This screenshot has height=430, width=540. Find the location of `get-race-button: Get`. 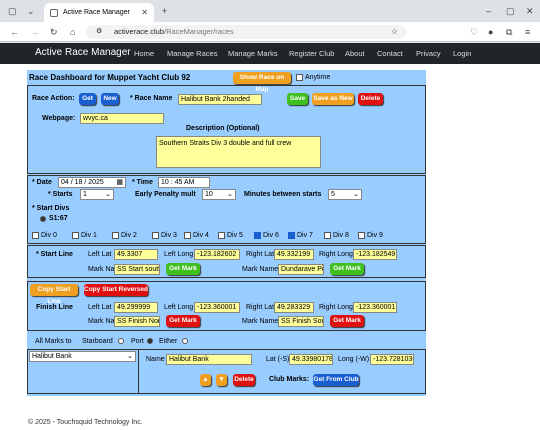

get-race-button: Get is located at coordinates (87, 99).